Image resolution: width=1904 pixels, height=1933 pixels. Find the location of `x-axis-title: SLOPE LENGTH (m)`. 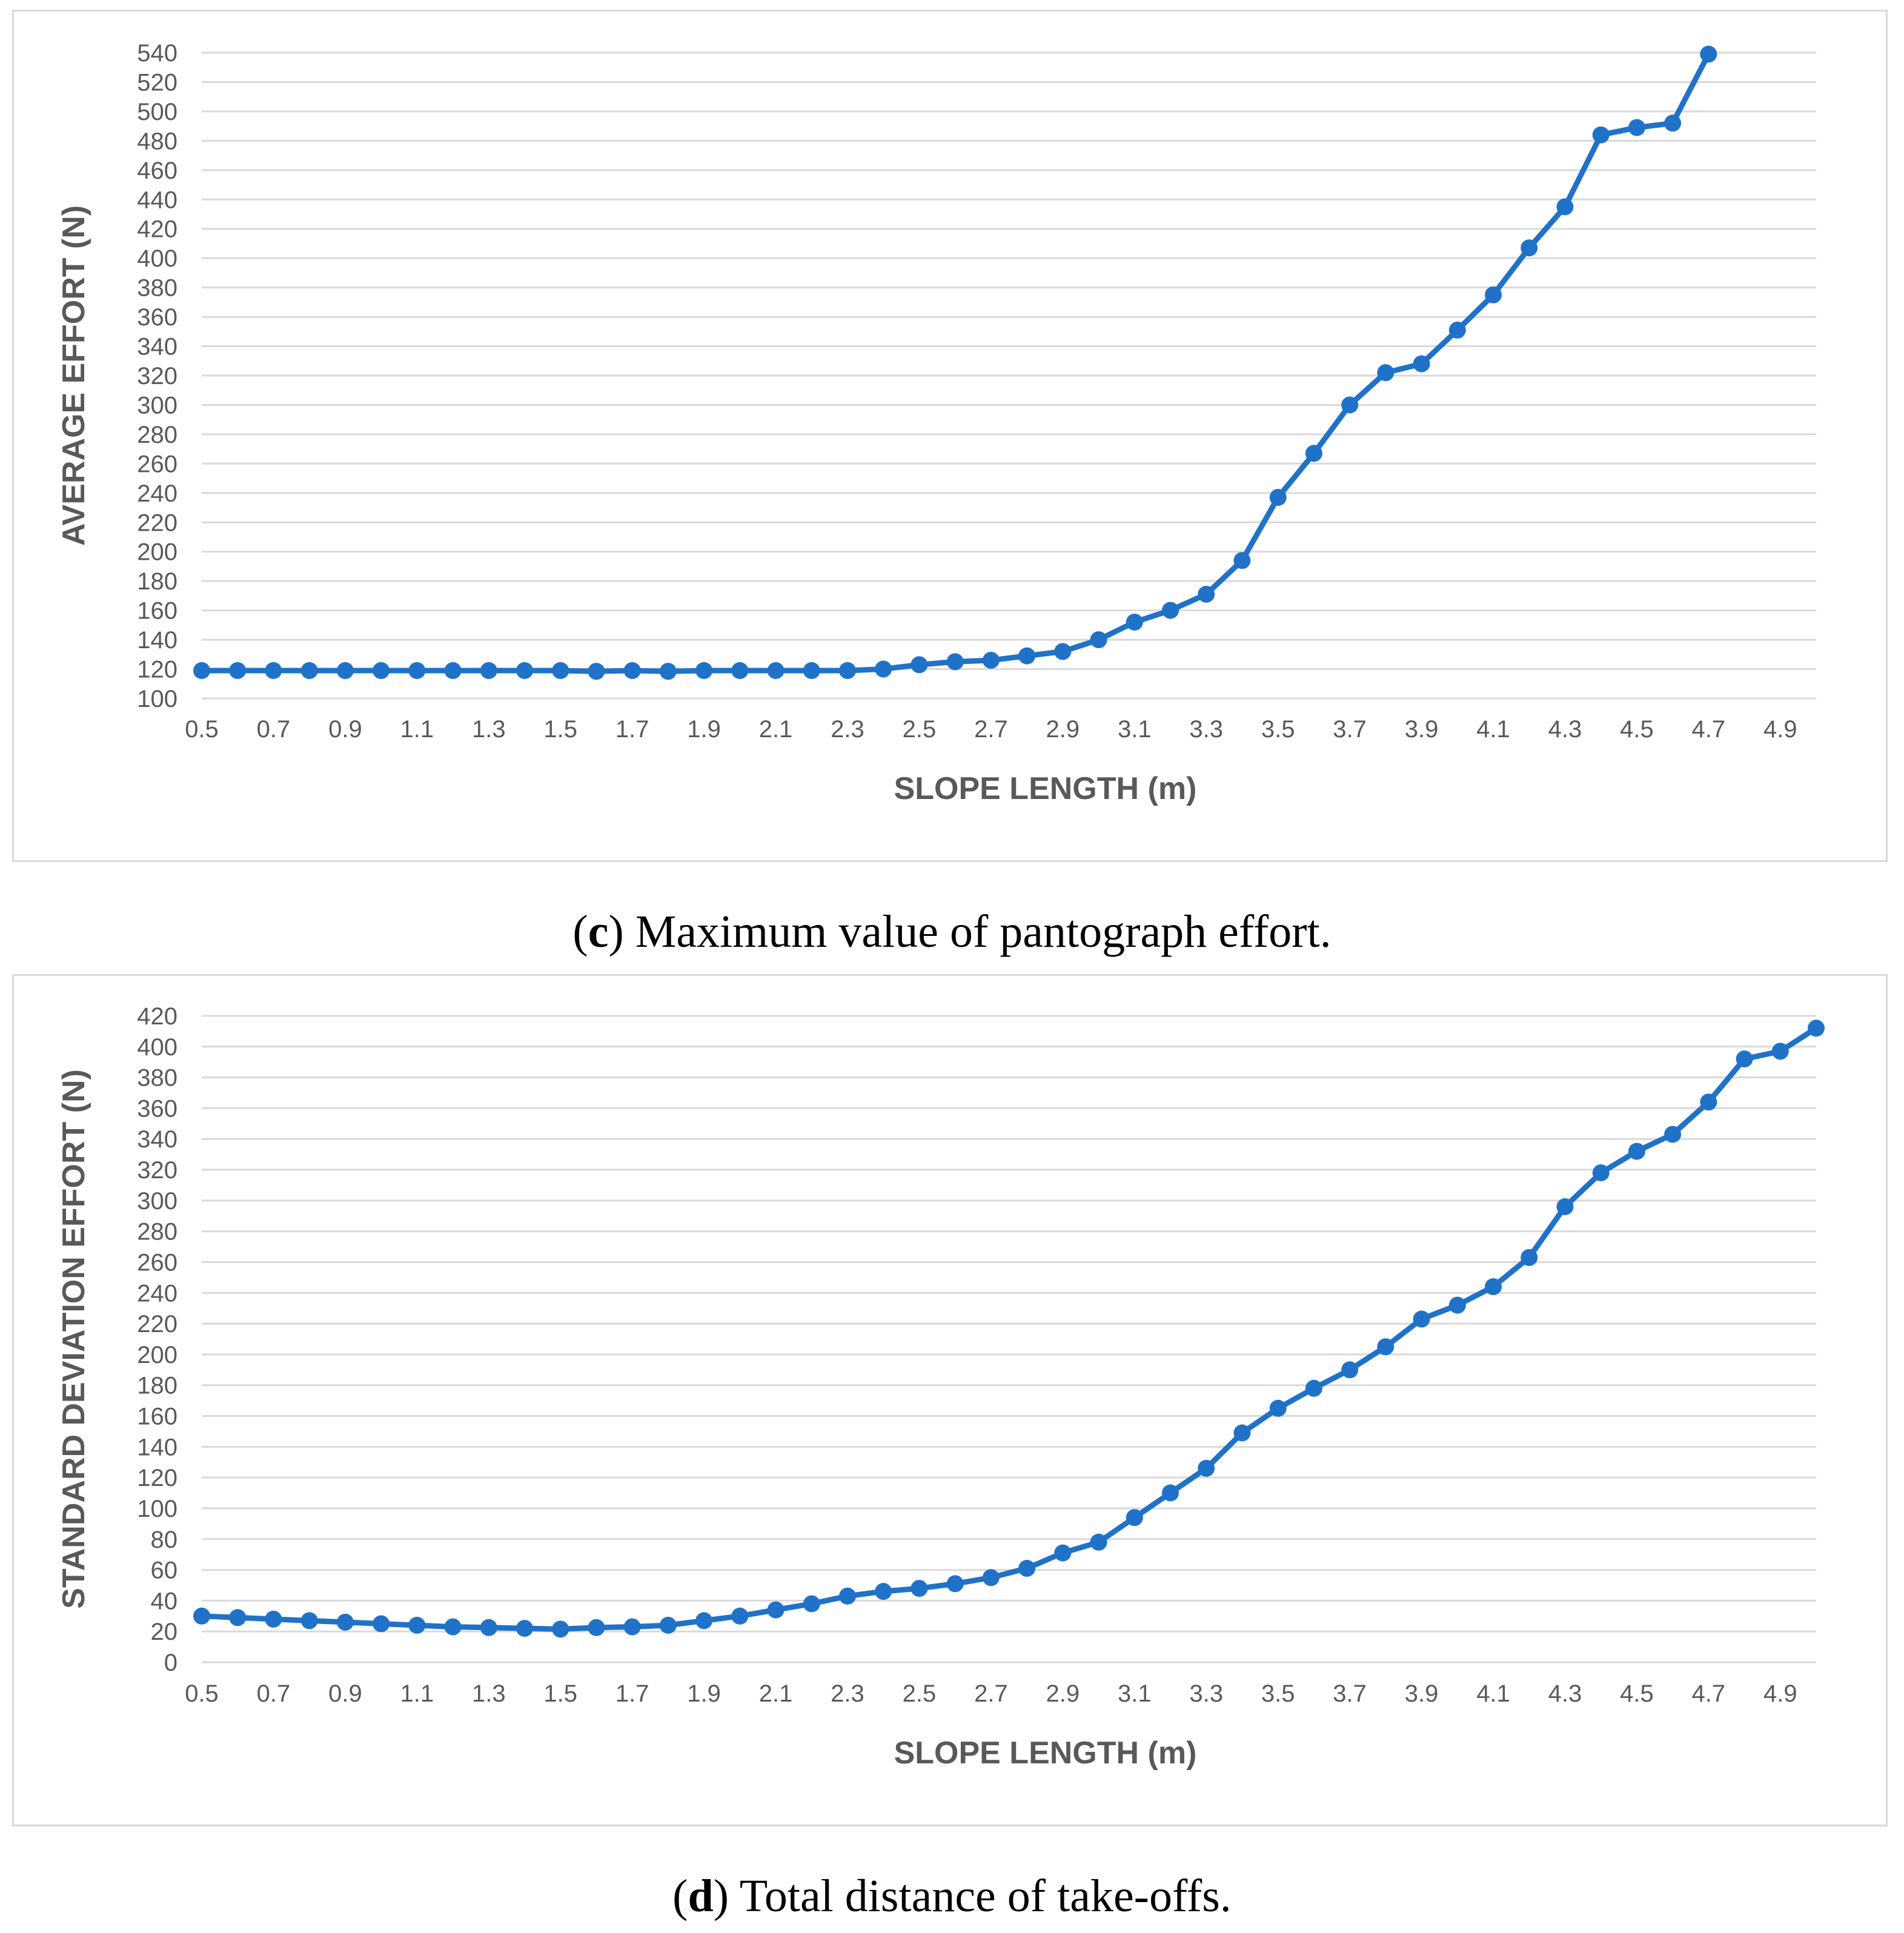

x-axis-title: SLOPE LENGTH (m) is located at coordinates (1045, 788).